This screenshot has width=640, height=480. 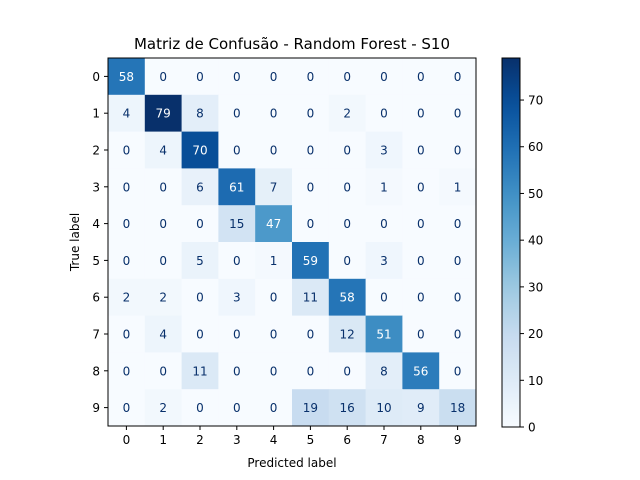 I want to click on colorbar-tick-label: 0, so click(x=532, y=428).